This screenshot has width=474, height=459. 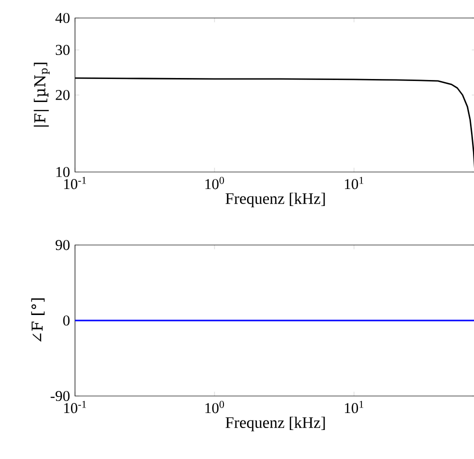 What do you see at coordinates (62, 18) in the screenshot?
I see `y-tick-label: 40` at bounding box center [62, 18].